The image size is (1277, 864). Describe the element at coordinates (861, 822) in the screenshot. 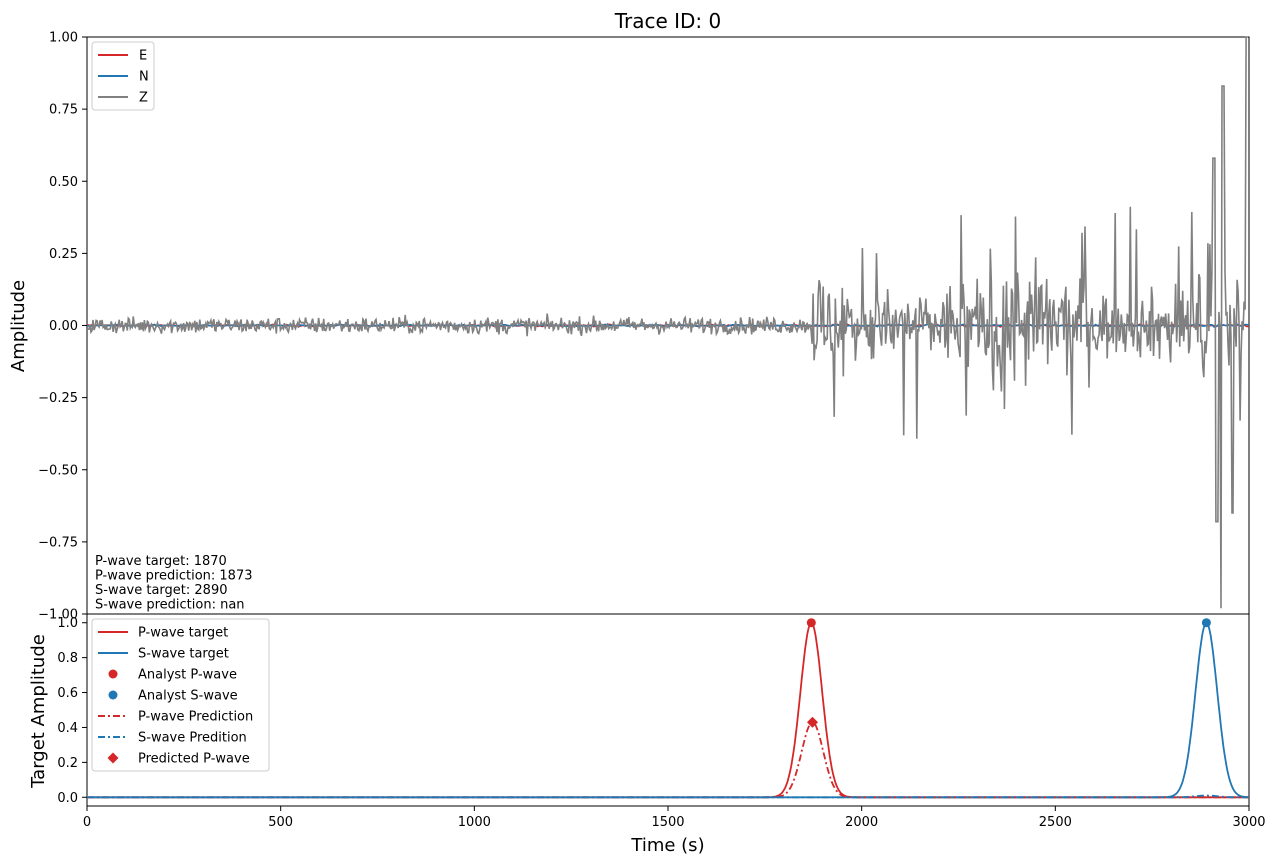

I see `x-tick-label: 2000` at that location.